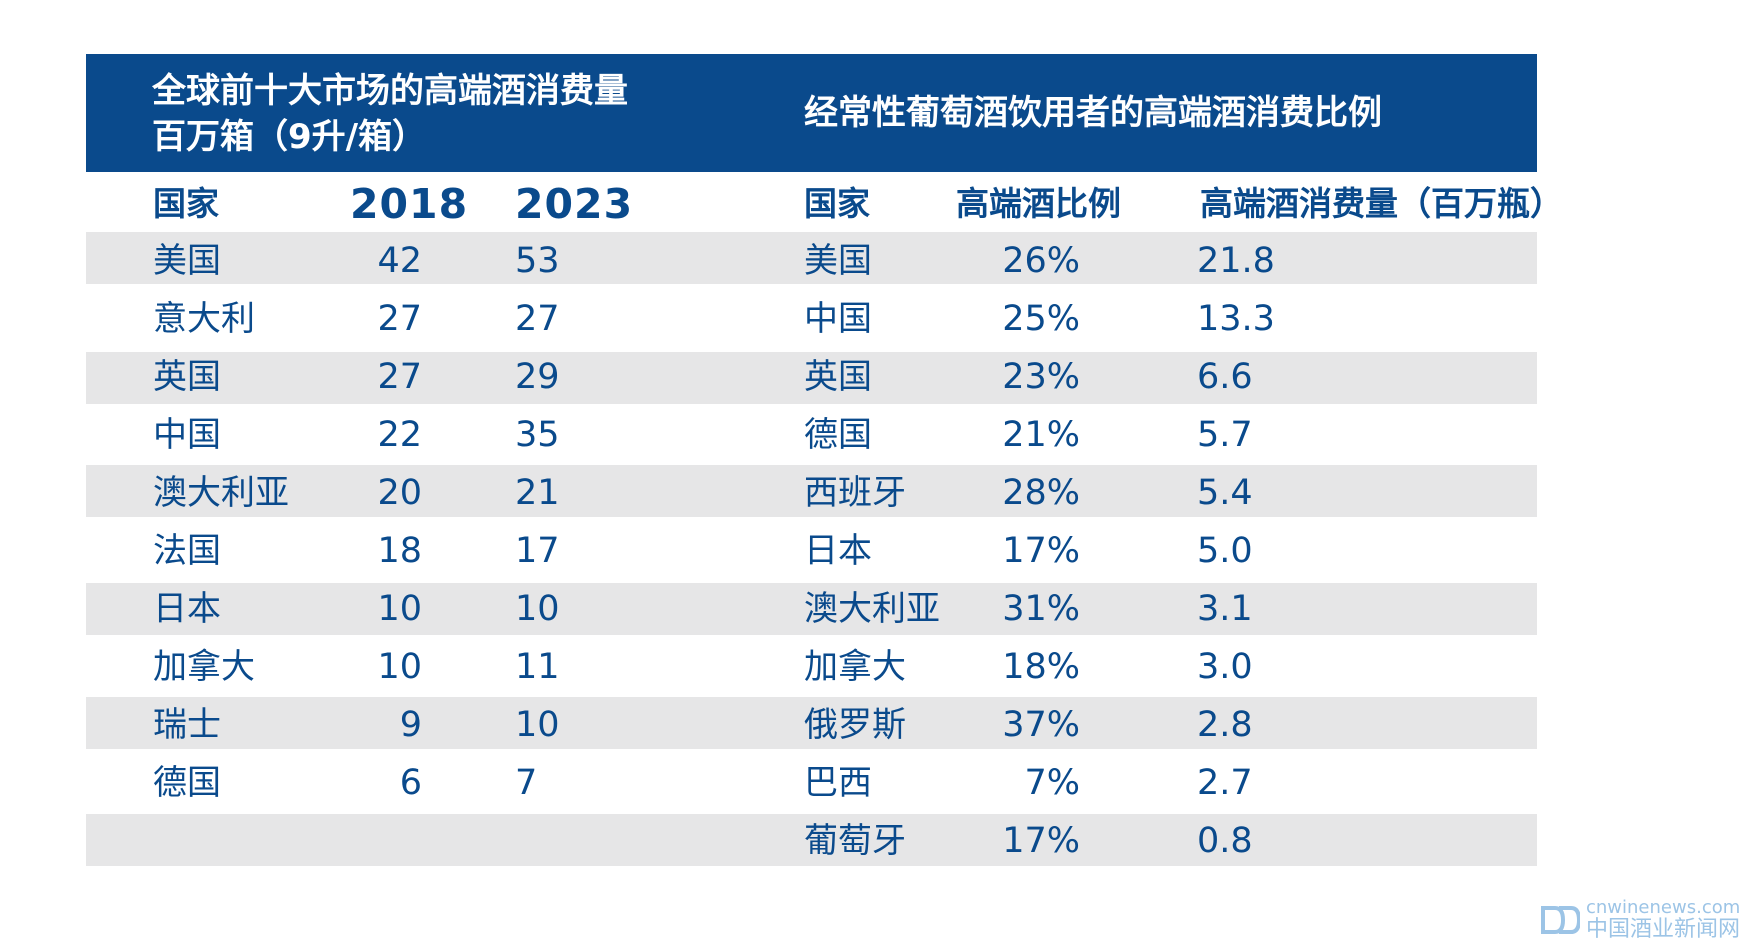 Image resolution: width=1742 pixels, height=941 pixels. I want to click on right-cell-premium-volume: 13.3, so click(1236, 319).